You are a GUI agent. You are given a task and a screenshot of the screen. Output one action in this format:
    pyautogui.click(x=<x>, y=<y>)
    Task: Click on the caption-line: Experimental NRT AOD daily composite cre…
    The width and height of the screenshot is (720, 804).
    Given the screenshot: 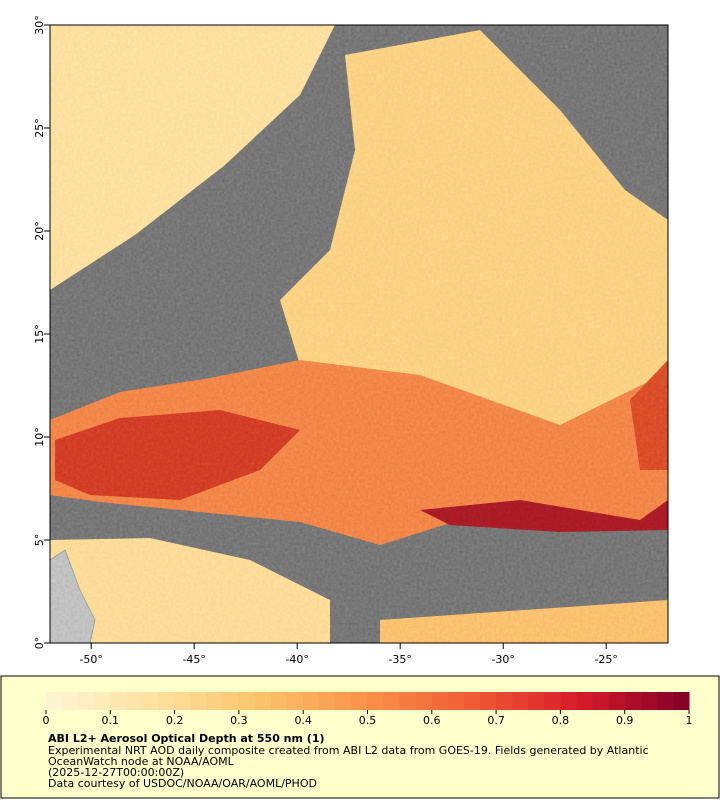 What is the action you would take?
    pyautogui.click(x=348, y=750)
    